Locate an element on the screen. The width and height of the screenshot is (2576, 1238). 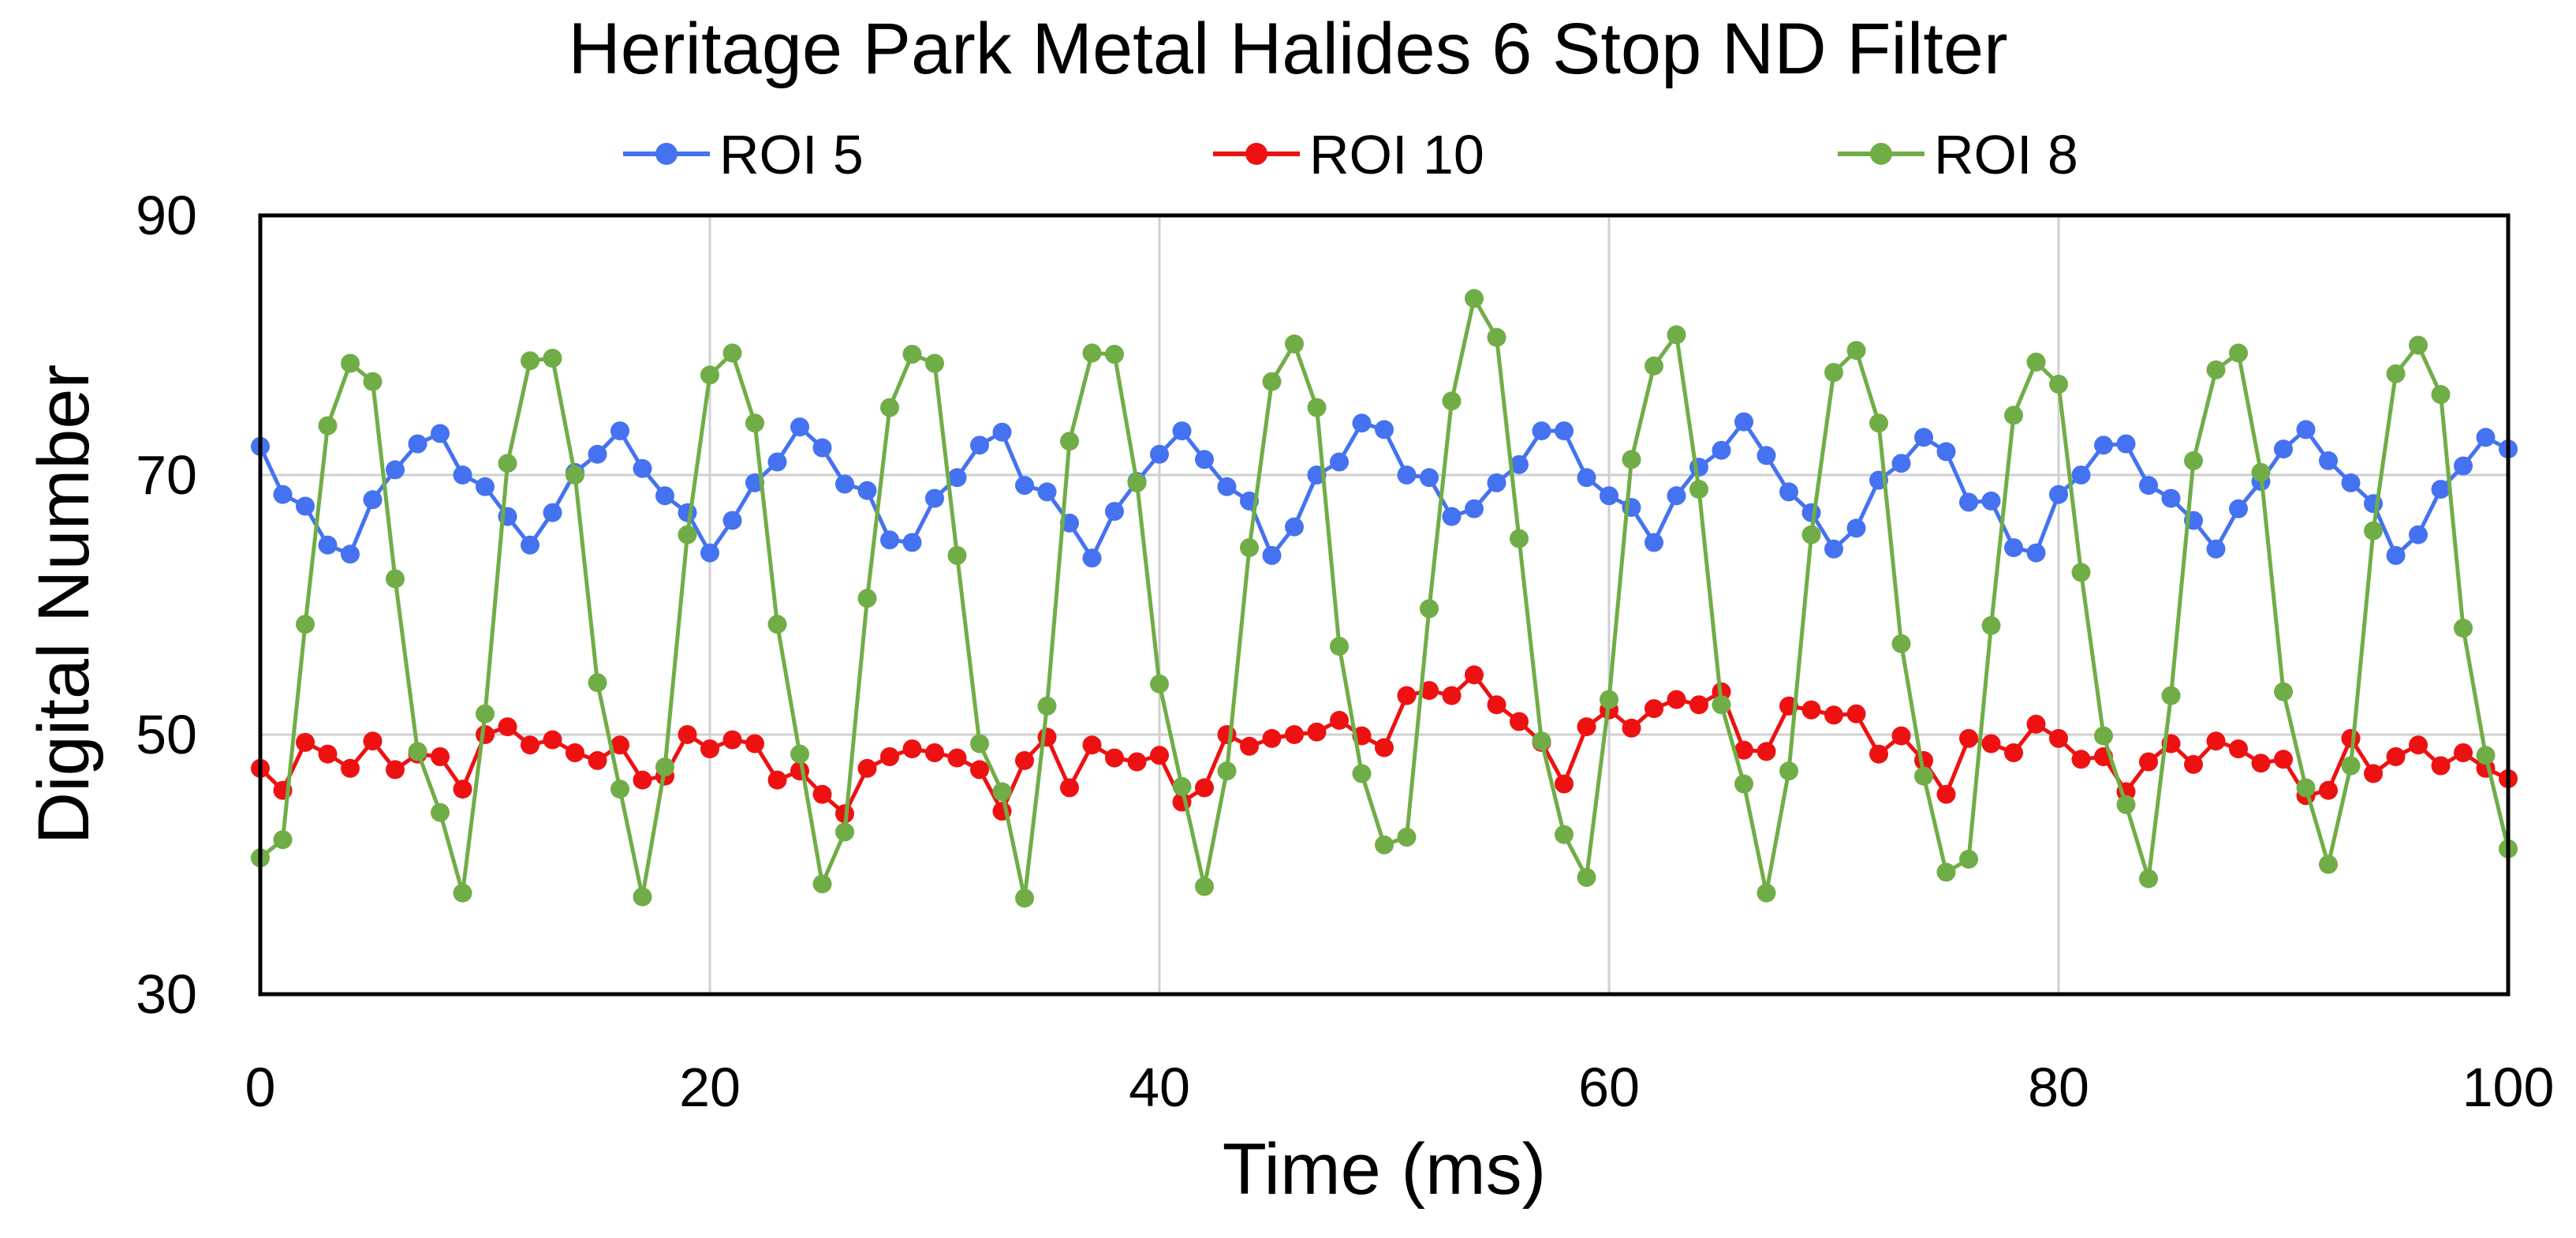
legend-entry: ROI 10 is located at coordinates (1348, 154).